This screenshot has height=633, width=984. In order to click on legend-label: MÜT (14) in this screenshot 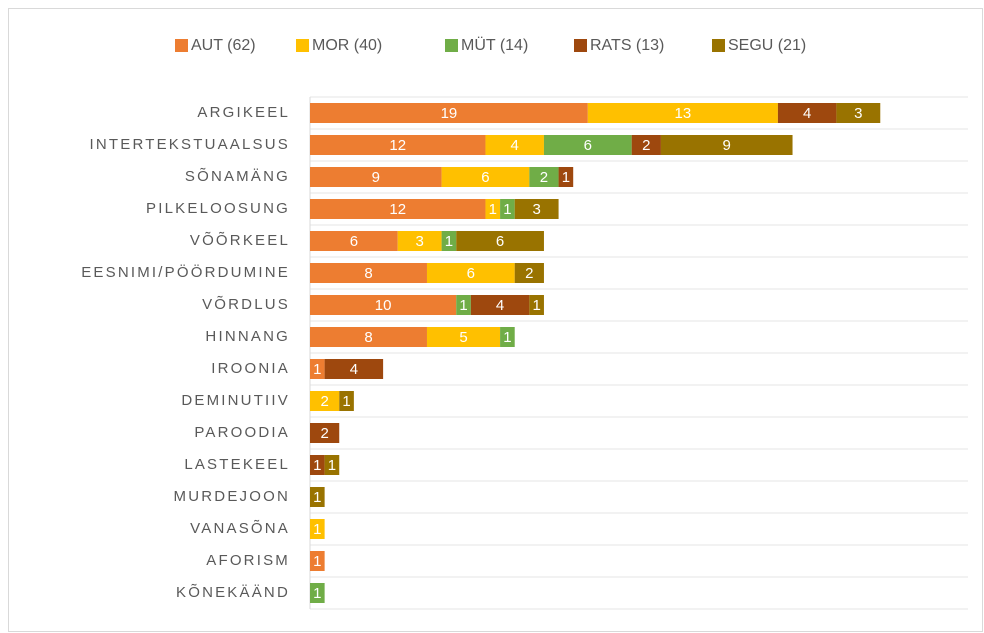, I will do `click(494, 45)`.